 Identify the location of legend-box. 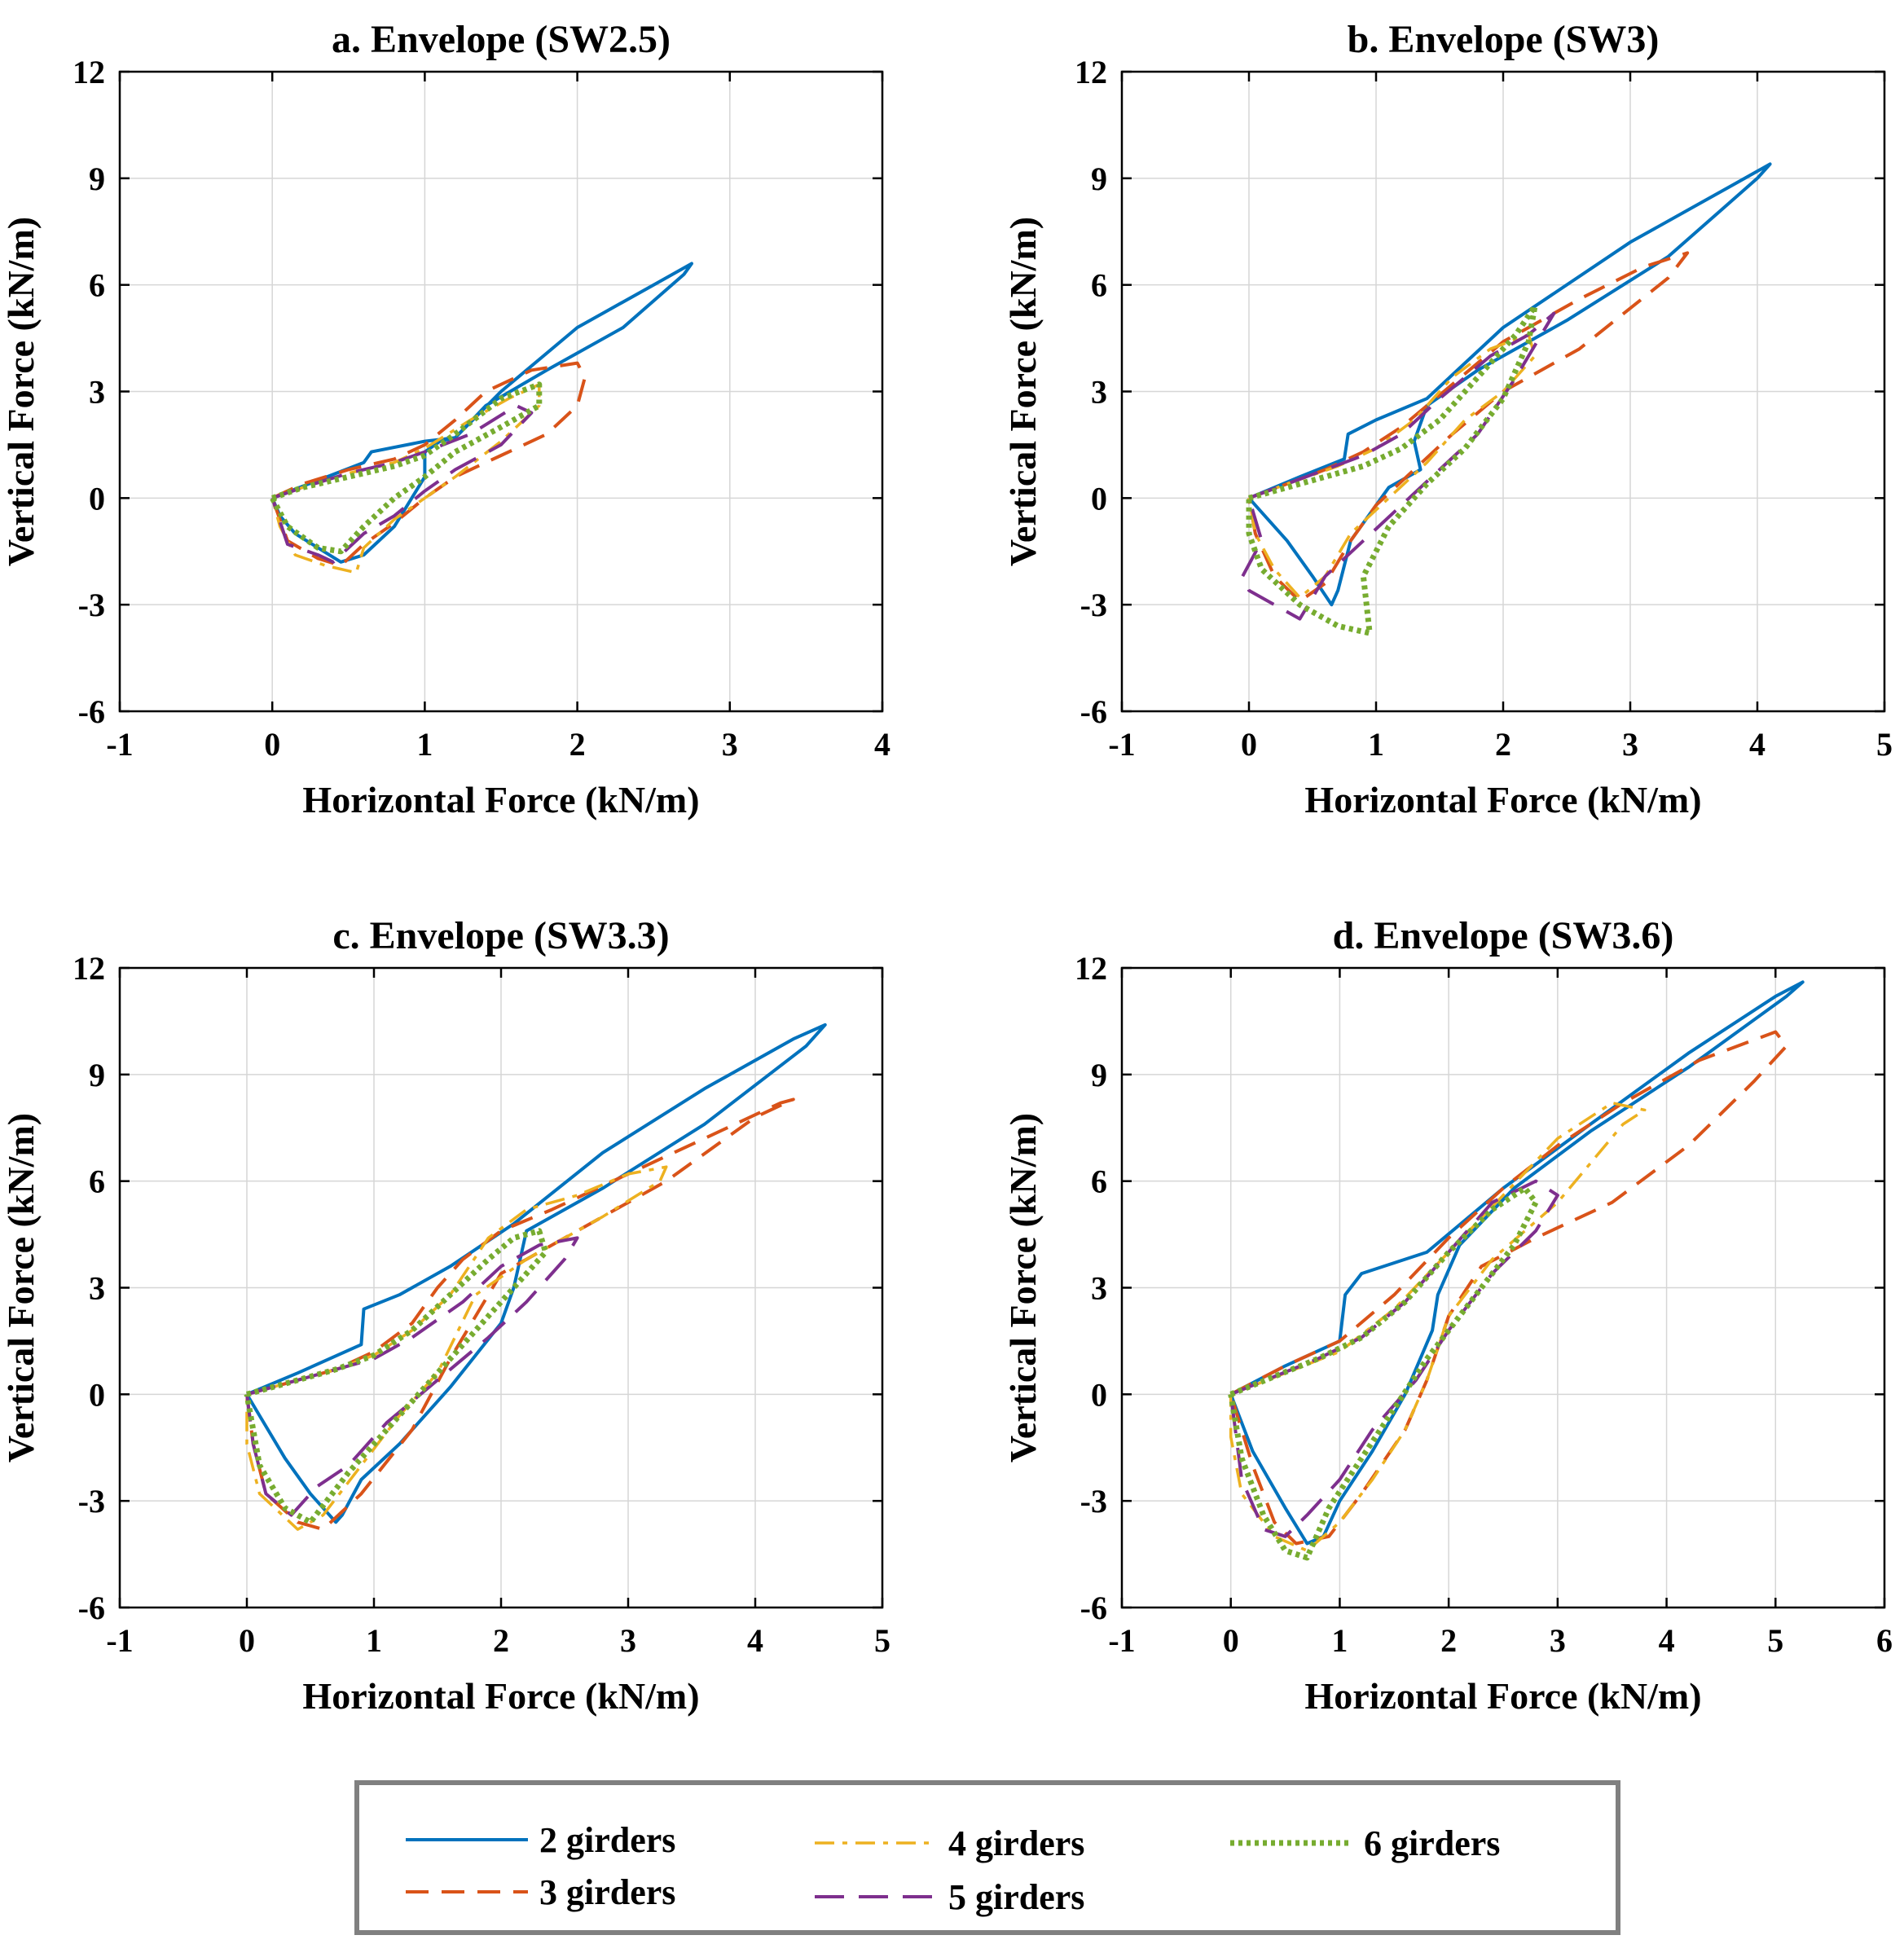
(987, 1858).